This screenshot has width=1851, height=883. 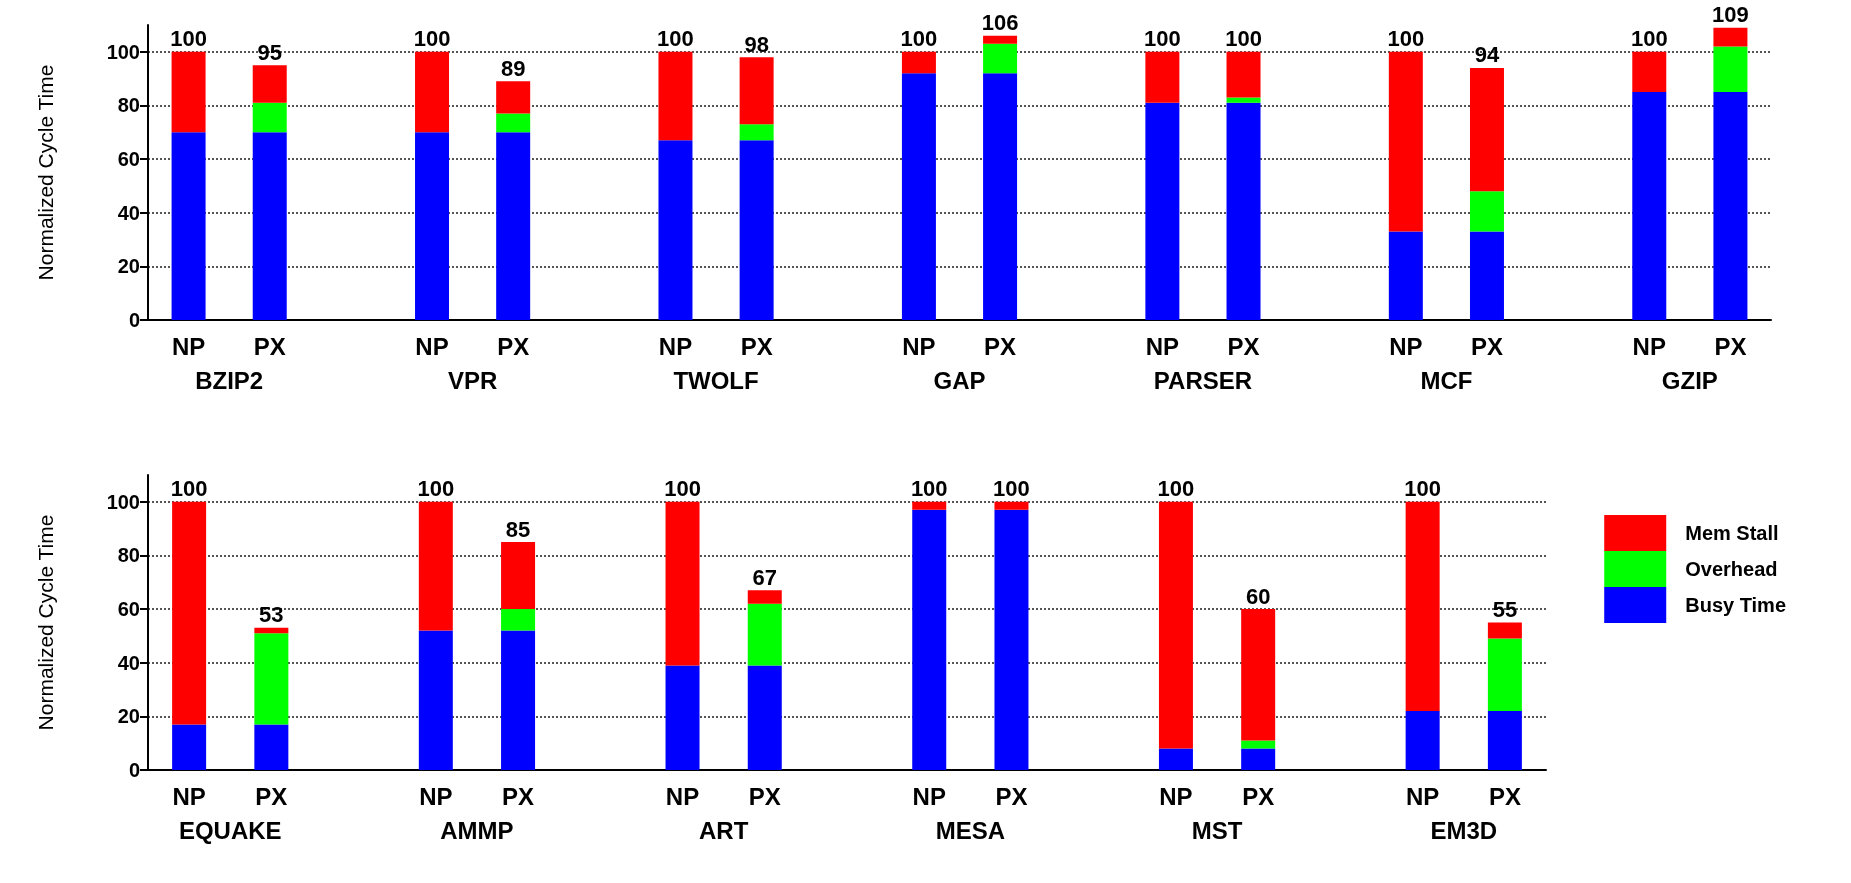 What do you see at coordinates (1732, 533) in the screenshot?
I see `legend-label: Mem Stall` at bounding box center [1732, 533].